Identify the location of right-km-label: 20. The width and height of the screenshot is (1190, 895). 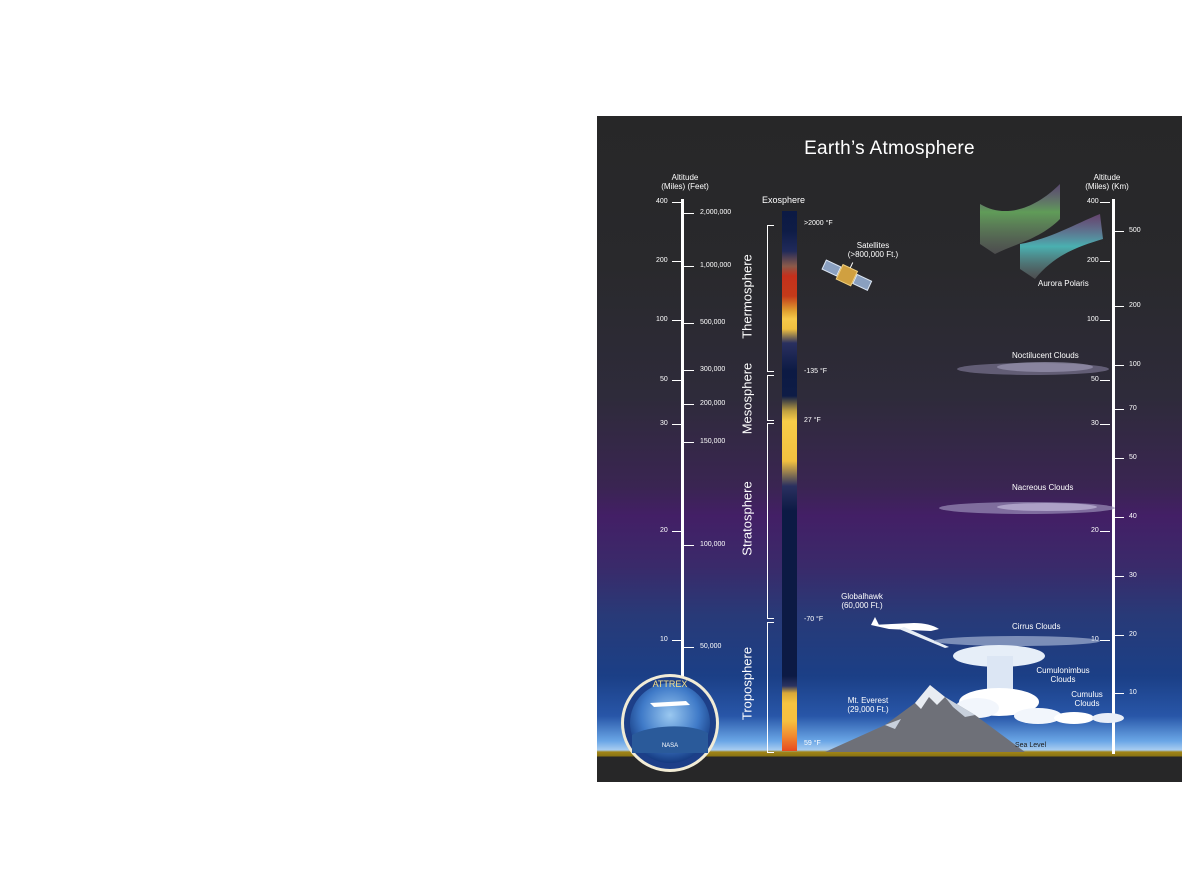
(1133, 634).